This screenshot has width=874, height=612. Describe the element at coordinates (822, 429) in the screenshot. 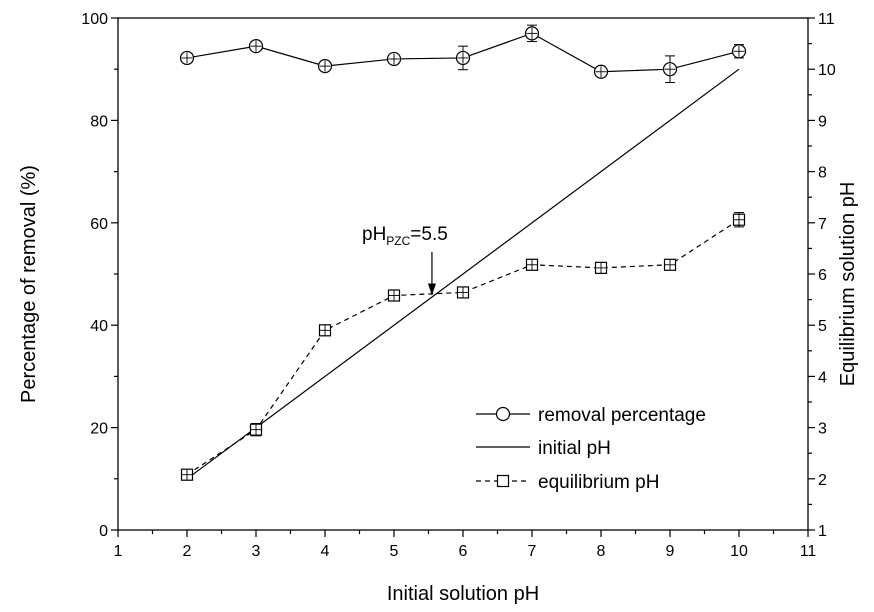

I see `y2-tick-label: 3` at that location.